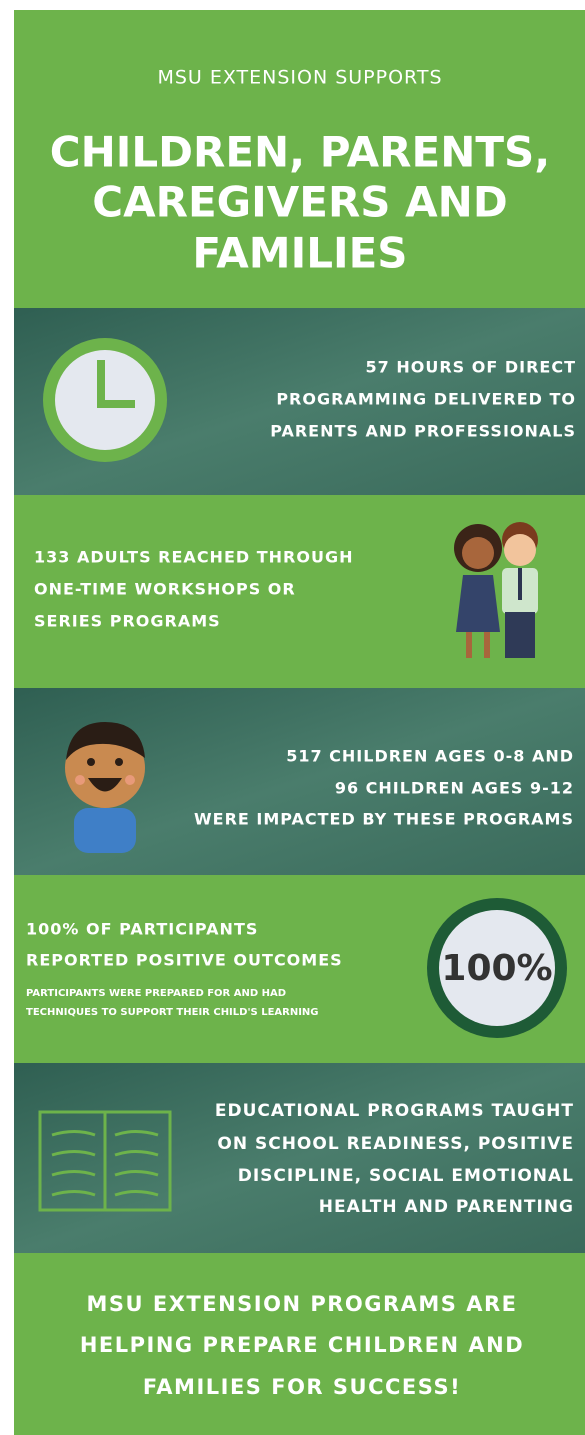 This screenshot has width=585, height=1435. I want to click on footer-text: HELPING PREPARE CHILDREN AND, so click(302, 1345).